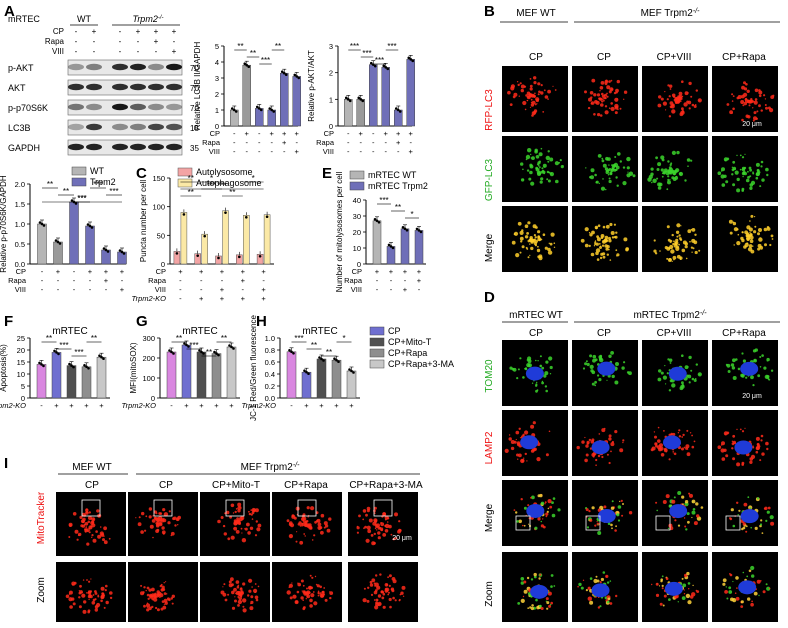 The image size is (788, 628). Describe the element at coordinates (331, 46) in the screenshot. I see `y-tick-label: 3` at that location.